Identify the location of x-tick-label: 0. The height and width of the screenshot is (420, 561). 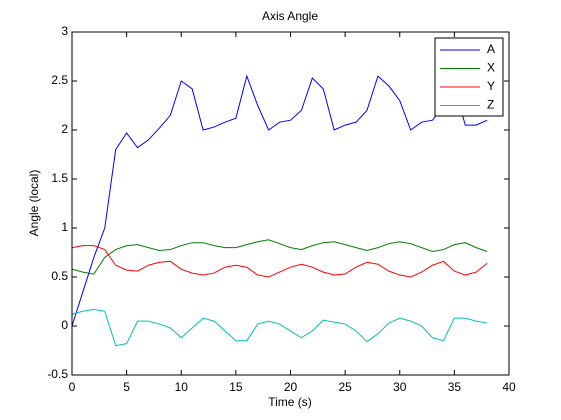
(72, 387).